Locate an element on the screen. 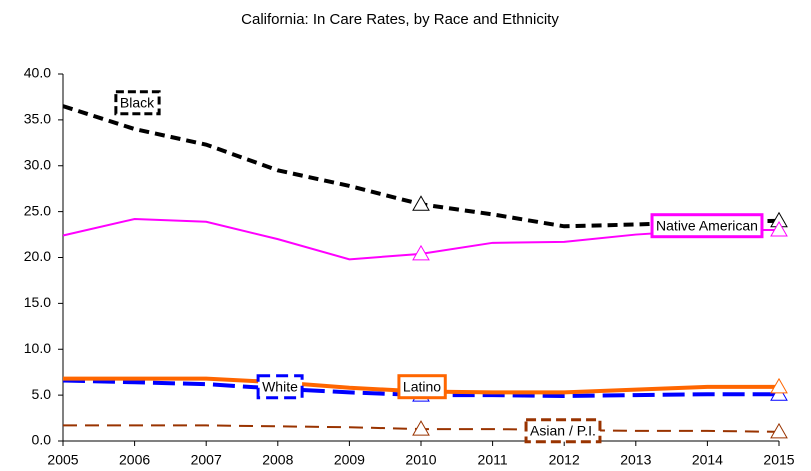  y-tick-label: 30.0 is located at coordinates (37, 164).